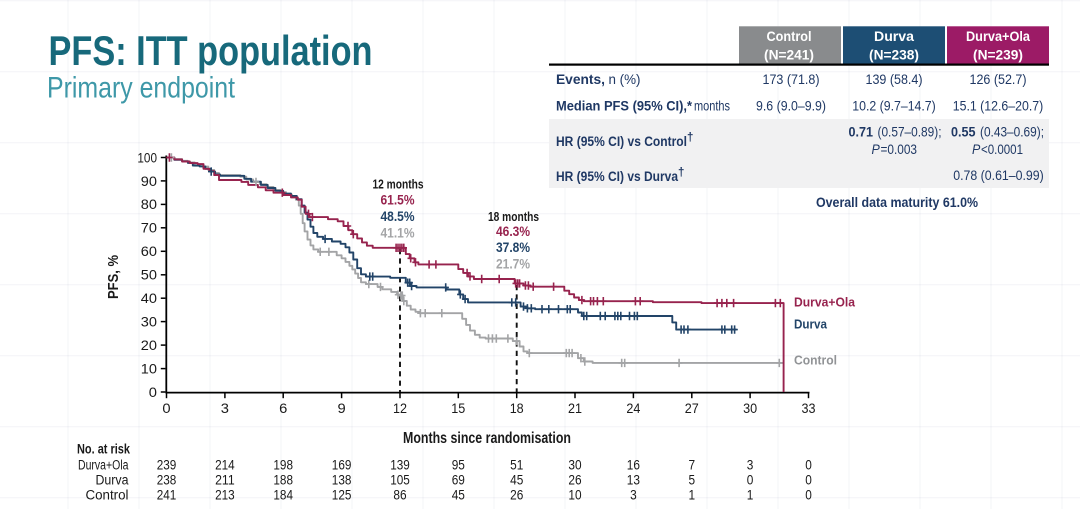  Describe the element at coordinates (114, 277) in the screenshot. I see `svg-text: PFS, %` at that location.